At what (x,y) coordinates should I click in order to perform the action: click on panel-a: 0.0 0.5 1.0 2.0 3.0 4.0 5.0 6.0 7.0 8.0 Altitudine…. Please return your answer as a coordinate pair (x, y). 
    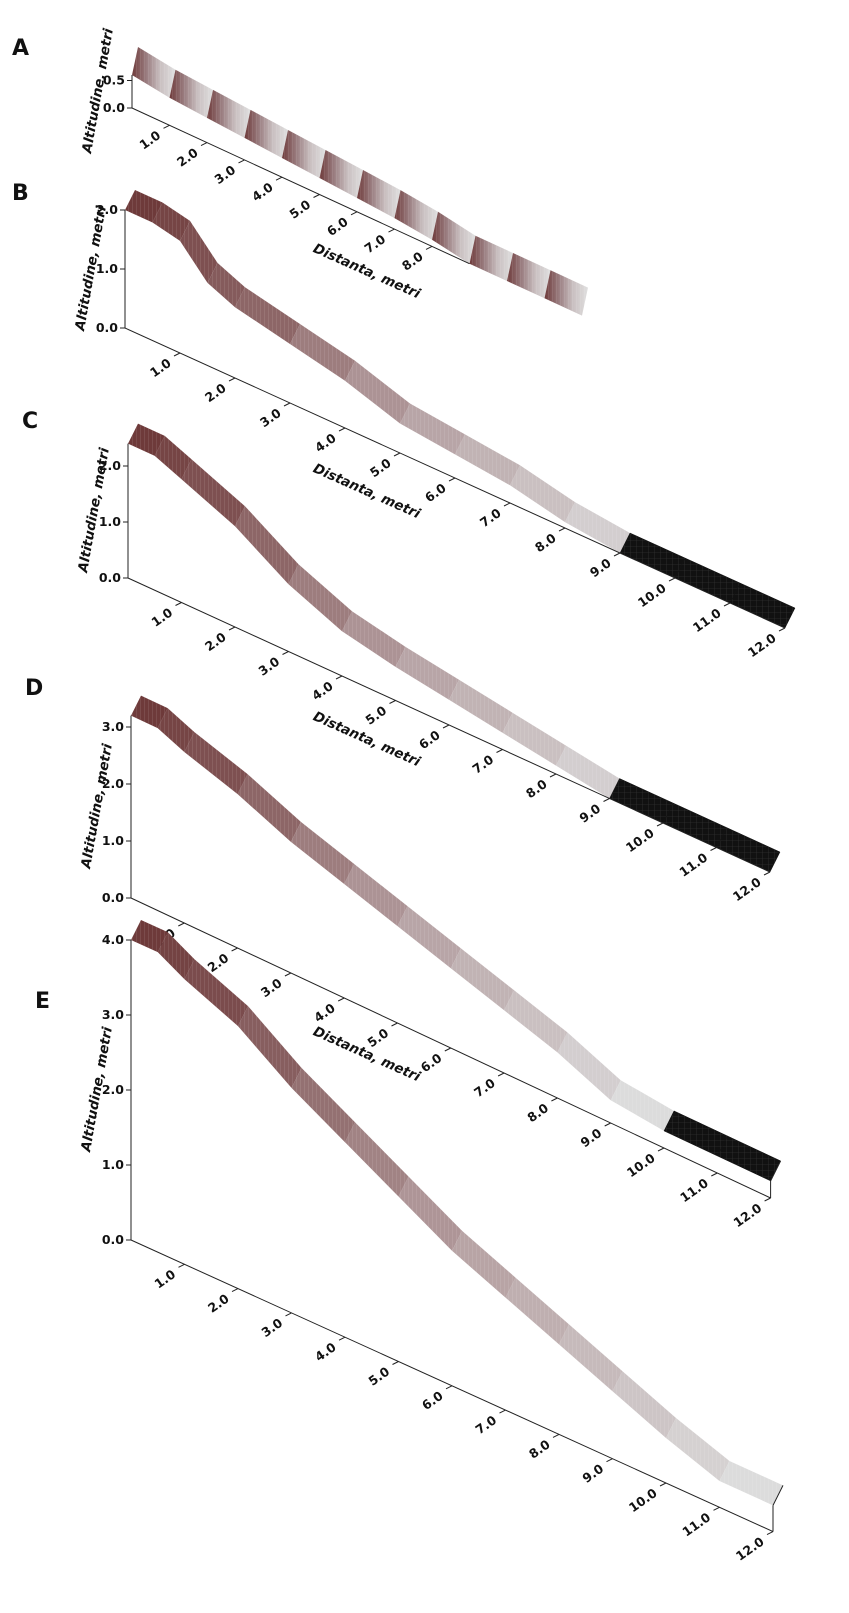
    Looking at the image, I should click on (333, 171).